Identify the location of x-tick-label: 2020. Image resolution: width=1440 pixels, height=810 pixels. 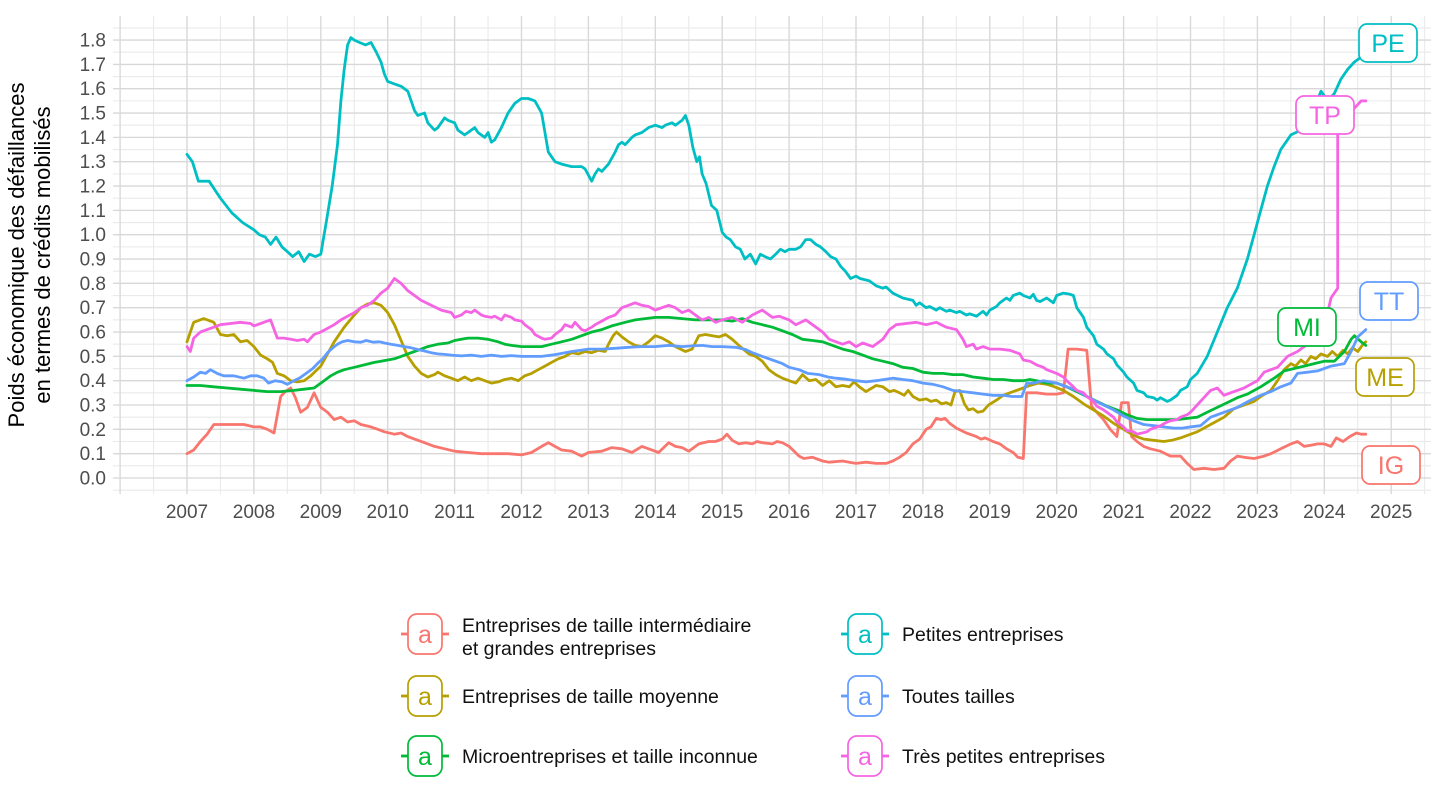
(1057, 512).